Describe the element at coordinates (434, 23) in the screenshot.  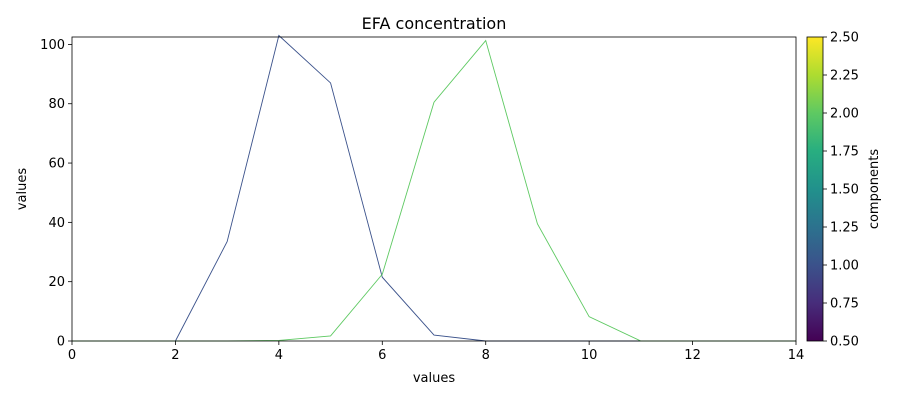
I see `chart-title: EFA concentration` at that location.